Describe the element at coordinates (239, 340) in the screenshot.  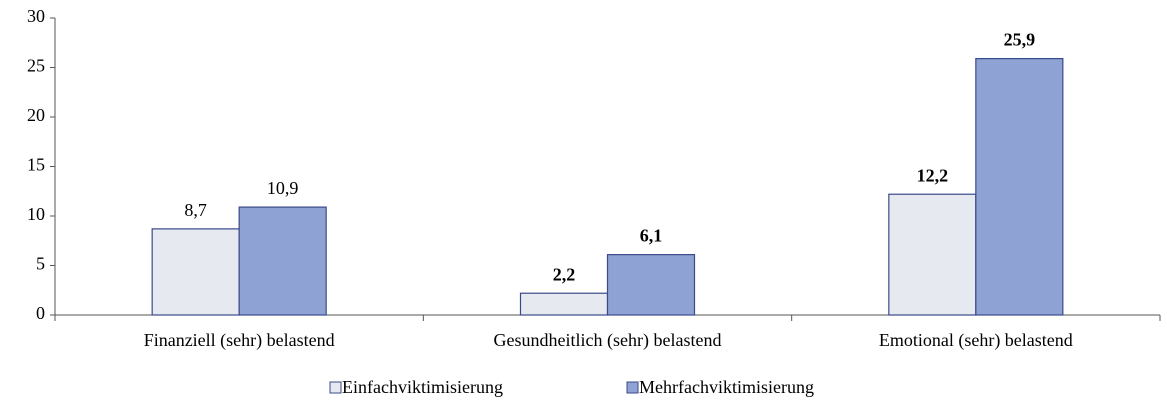
I see `x-tick-label: Finanziell (sehr) belastend` at that location.